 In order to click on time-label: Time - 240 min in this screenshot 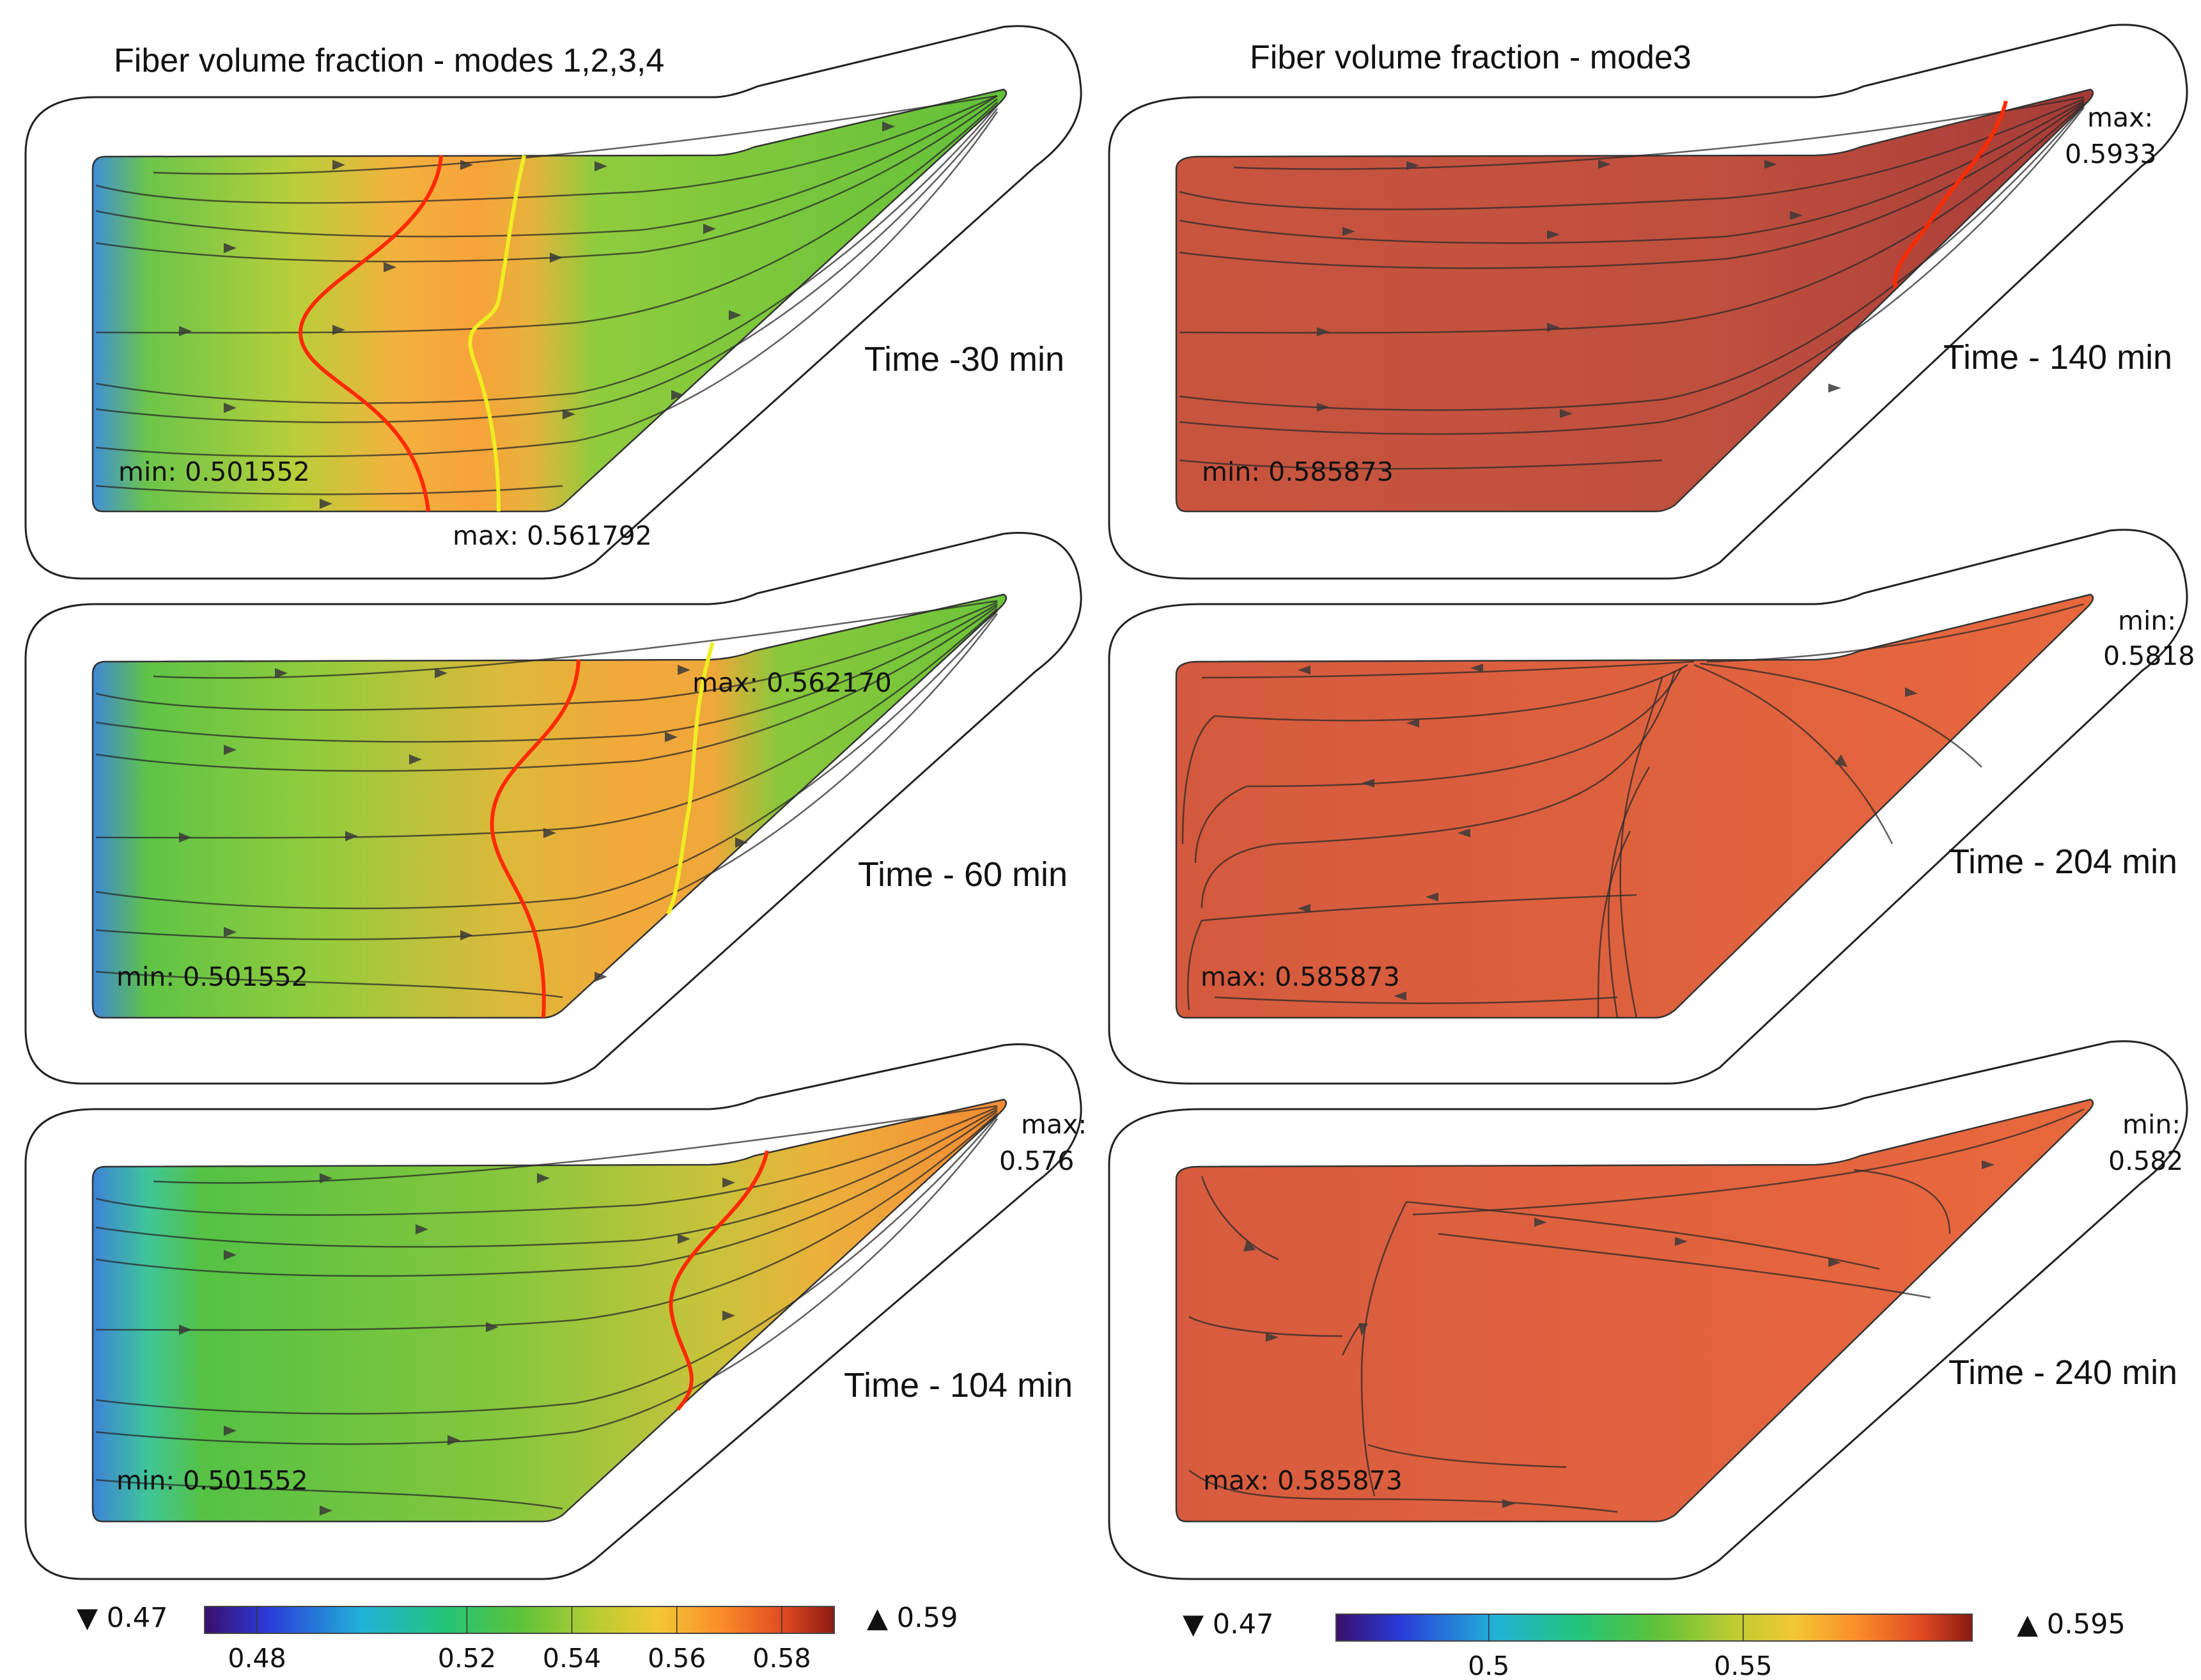, I will do `click(2062, 1372)`.